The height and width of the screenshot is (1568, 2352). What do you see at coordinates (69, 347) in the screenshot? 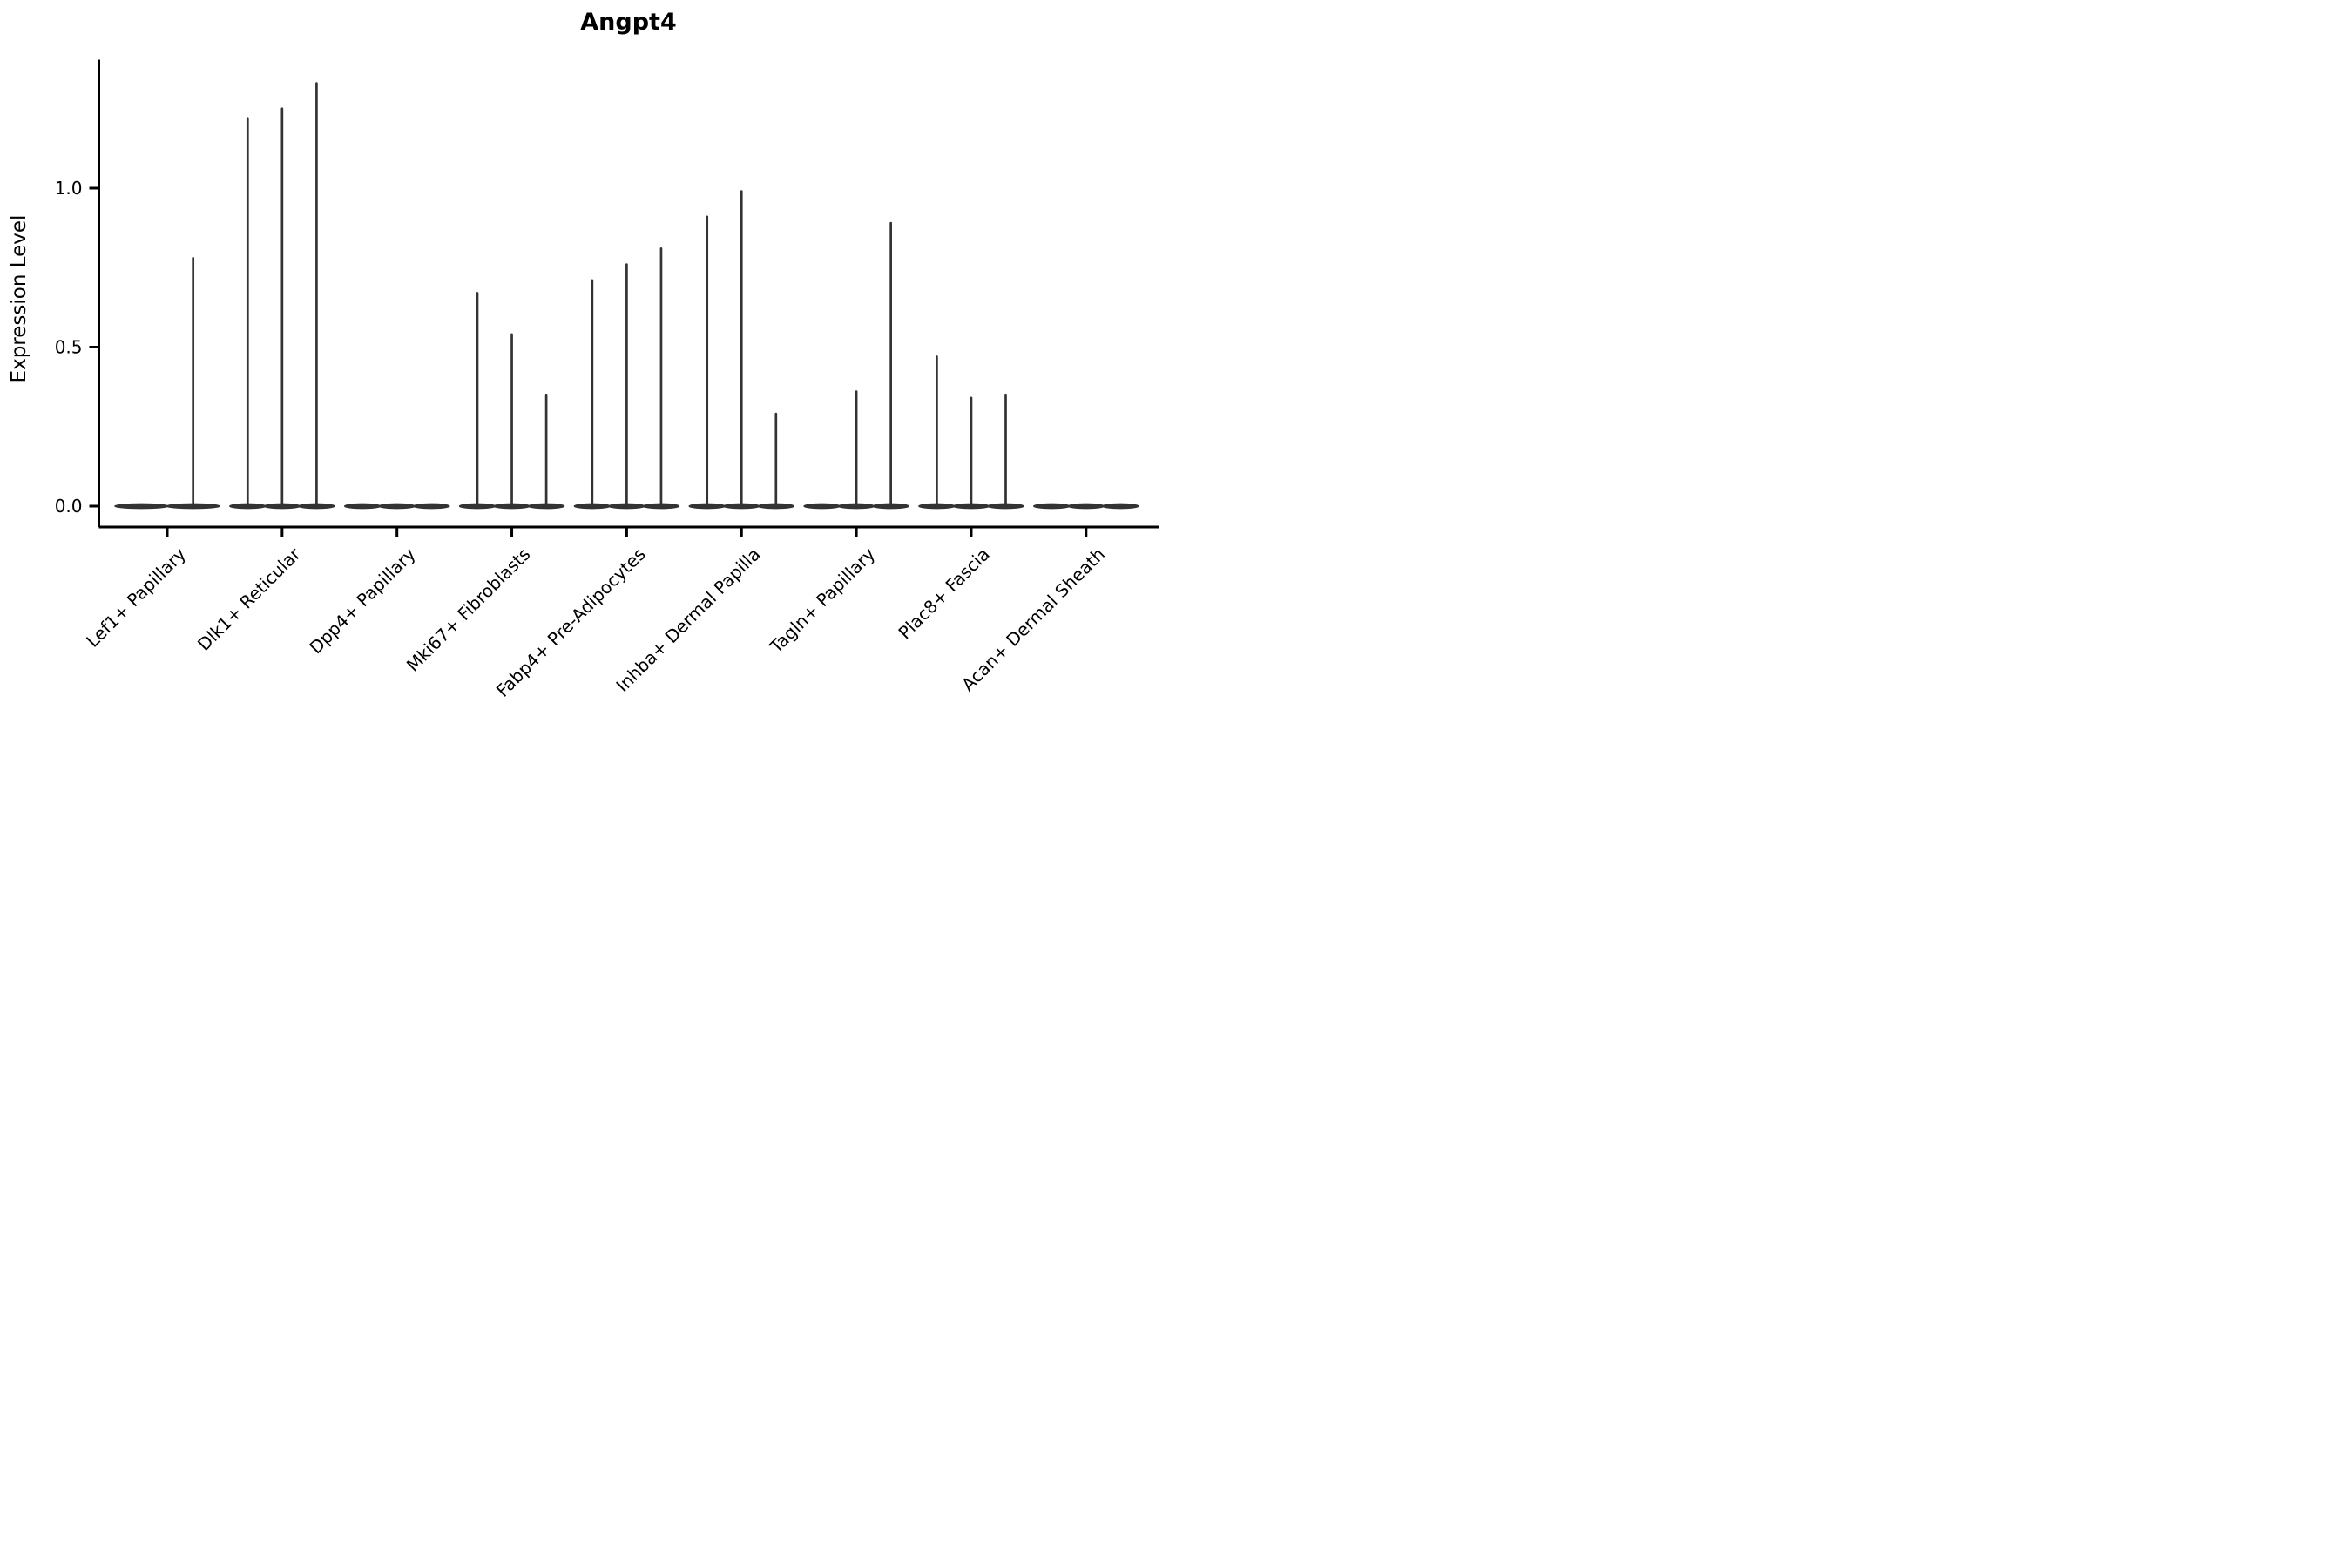
I see `y-tick-label: 0.5` at bounding box center [69, 347].